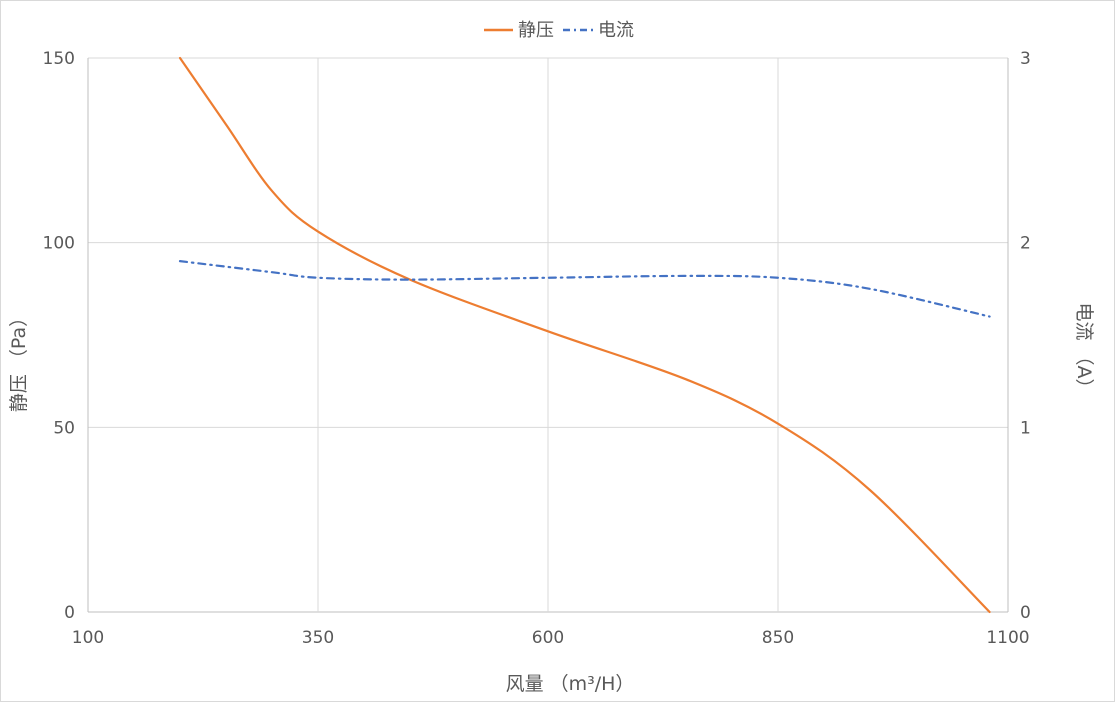 This screenshot has height=702, width=1115. What do you see at coordinates (318, 638) in the screenshot?
I see `x-tick-label: 350` at bounding box center [318, 638].